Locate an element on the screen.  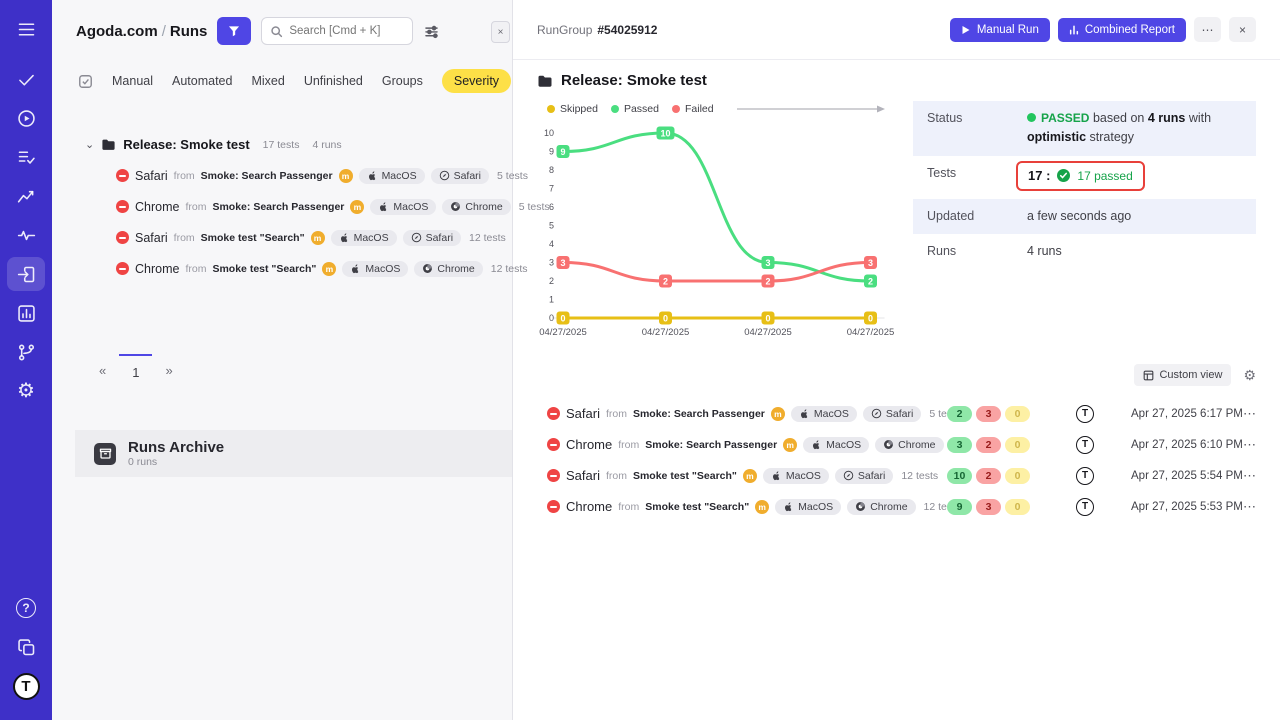
logo-avatar: T is located at coordinates (26, 686).